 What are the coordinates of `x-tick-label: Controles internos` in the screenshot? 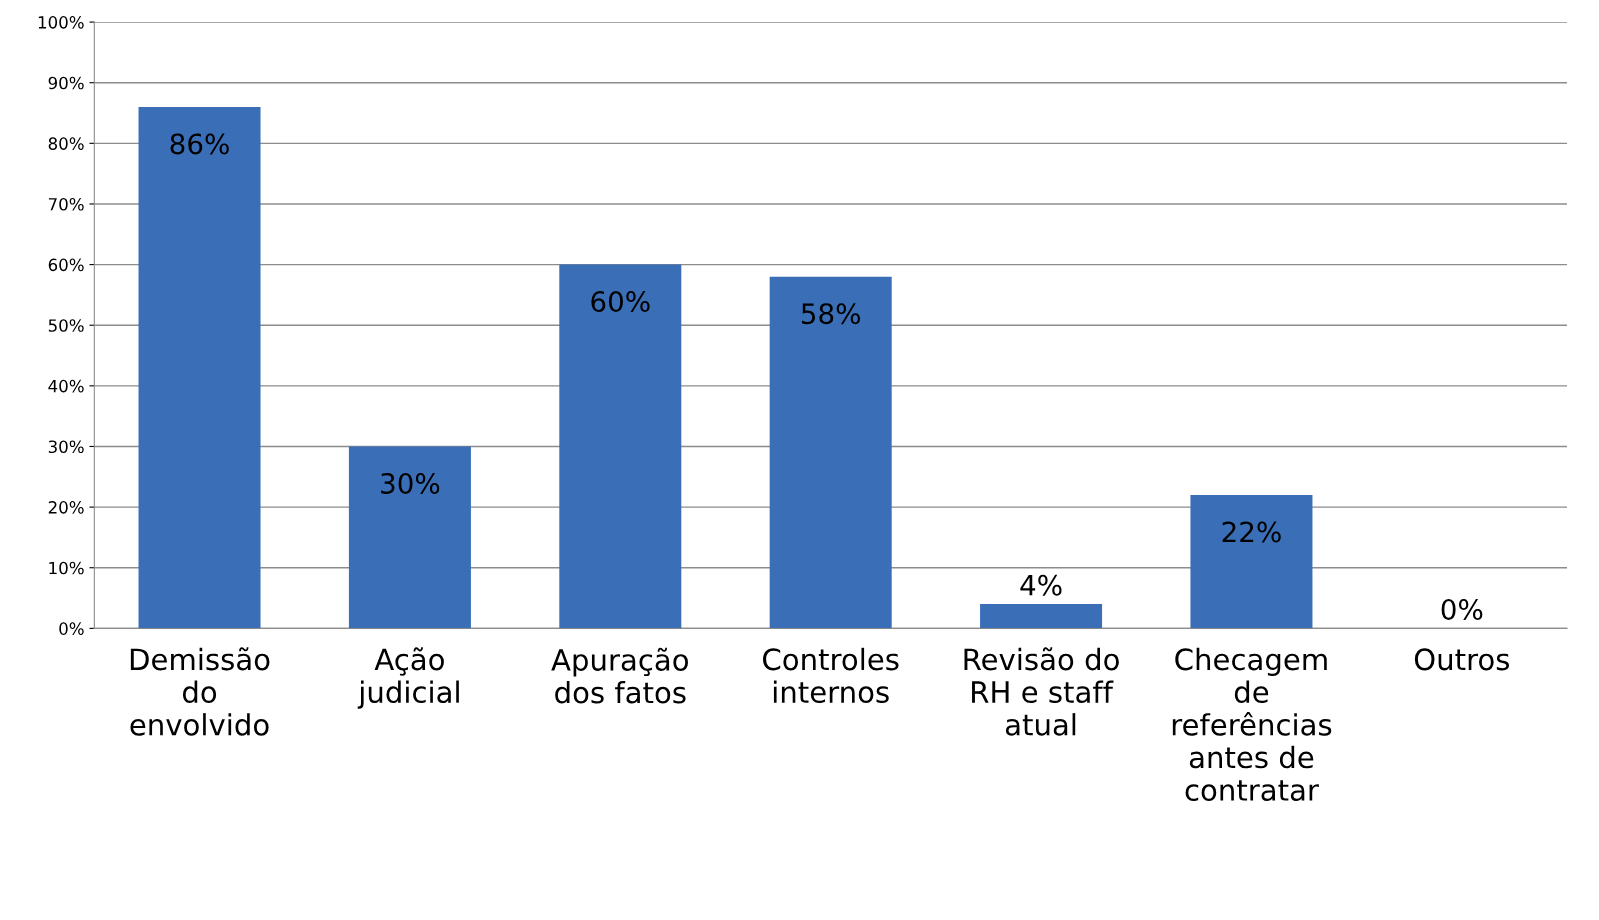 It's located at (831, 675).